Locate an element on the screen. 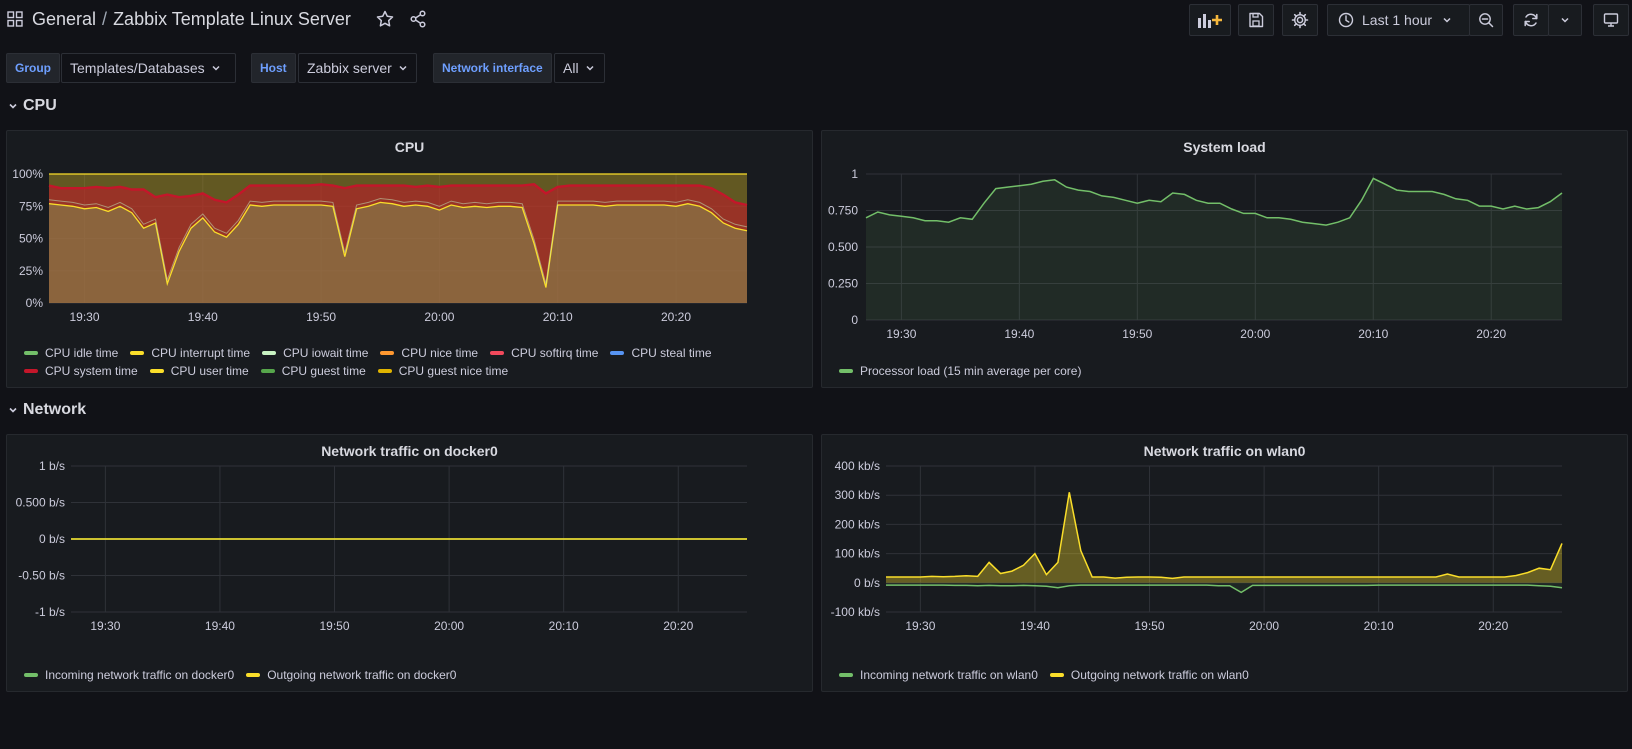 The width and height of the screenshot is (1632, 749). legend-item: CPU nice time is located at coordinates (429, 353).